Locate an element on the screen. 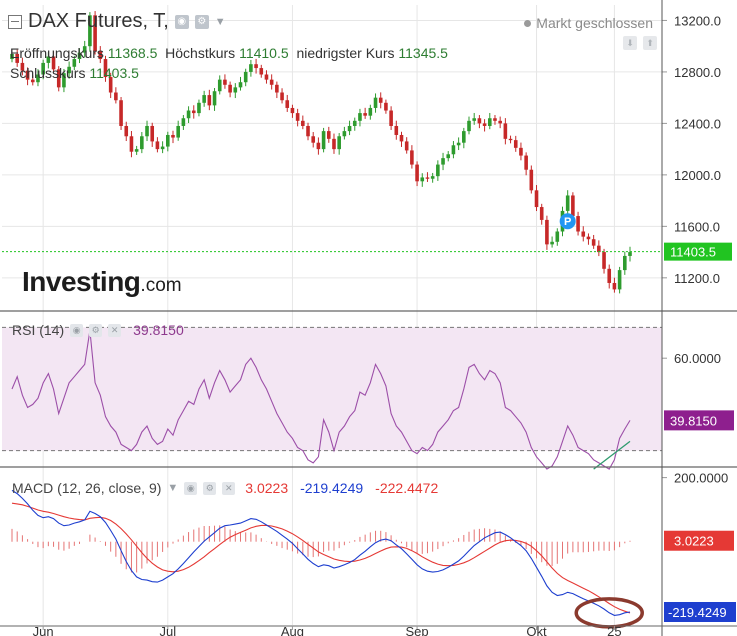 Image resolution: width=737 pixels, height=636 pixels. macd-line-label: -219.4249 is located at coordinates (697, 612).